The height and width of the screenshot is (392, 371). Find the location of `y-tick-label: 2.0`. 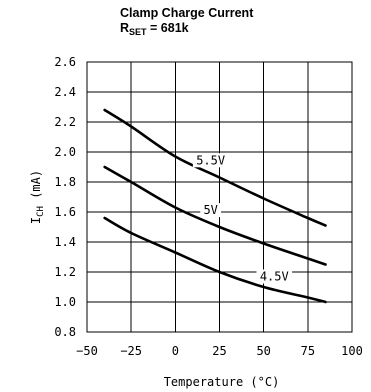

y-tick-label: 2.0 is located at coordinates (65, 152).